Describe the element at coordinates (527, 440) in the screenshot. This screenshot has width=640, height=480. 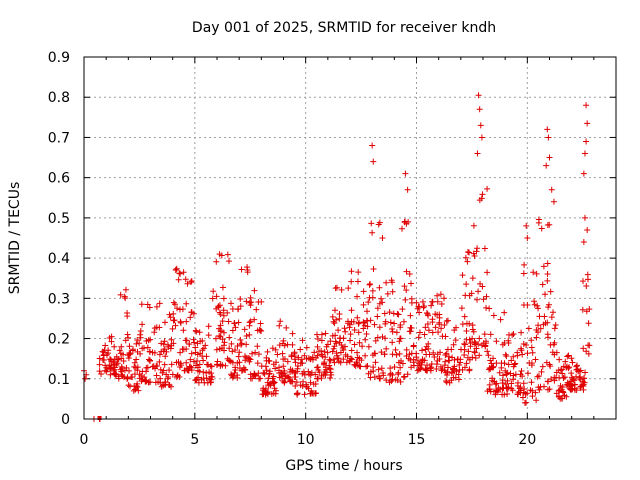
I see `x-tick-label: 20` at that location.